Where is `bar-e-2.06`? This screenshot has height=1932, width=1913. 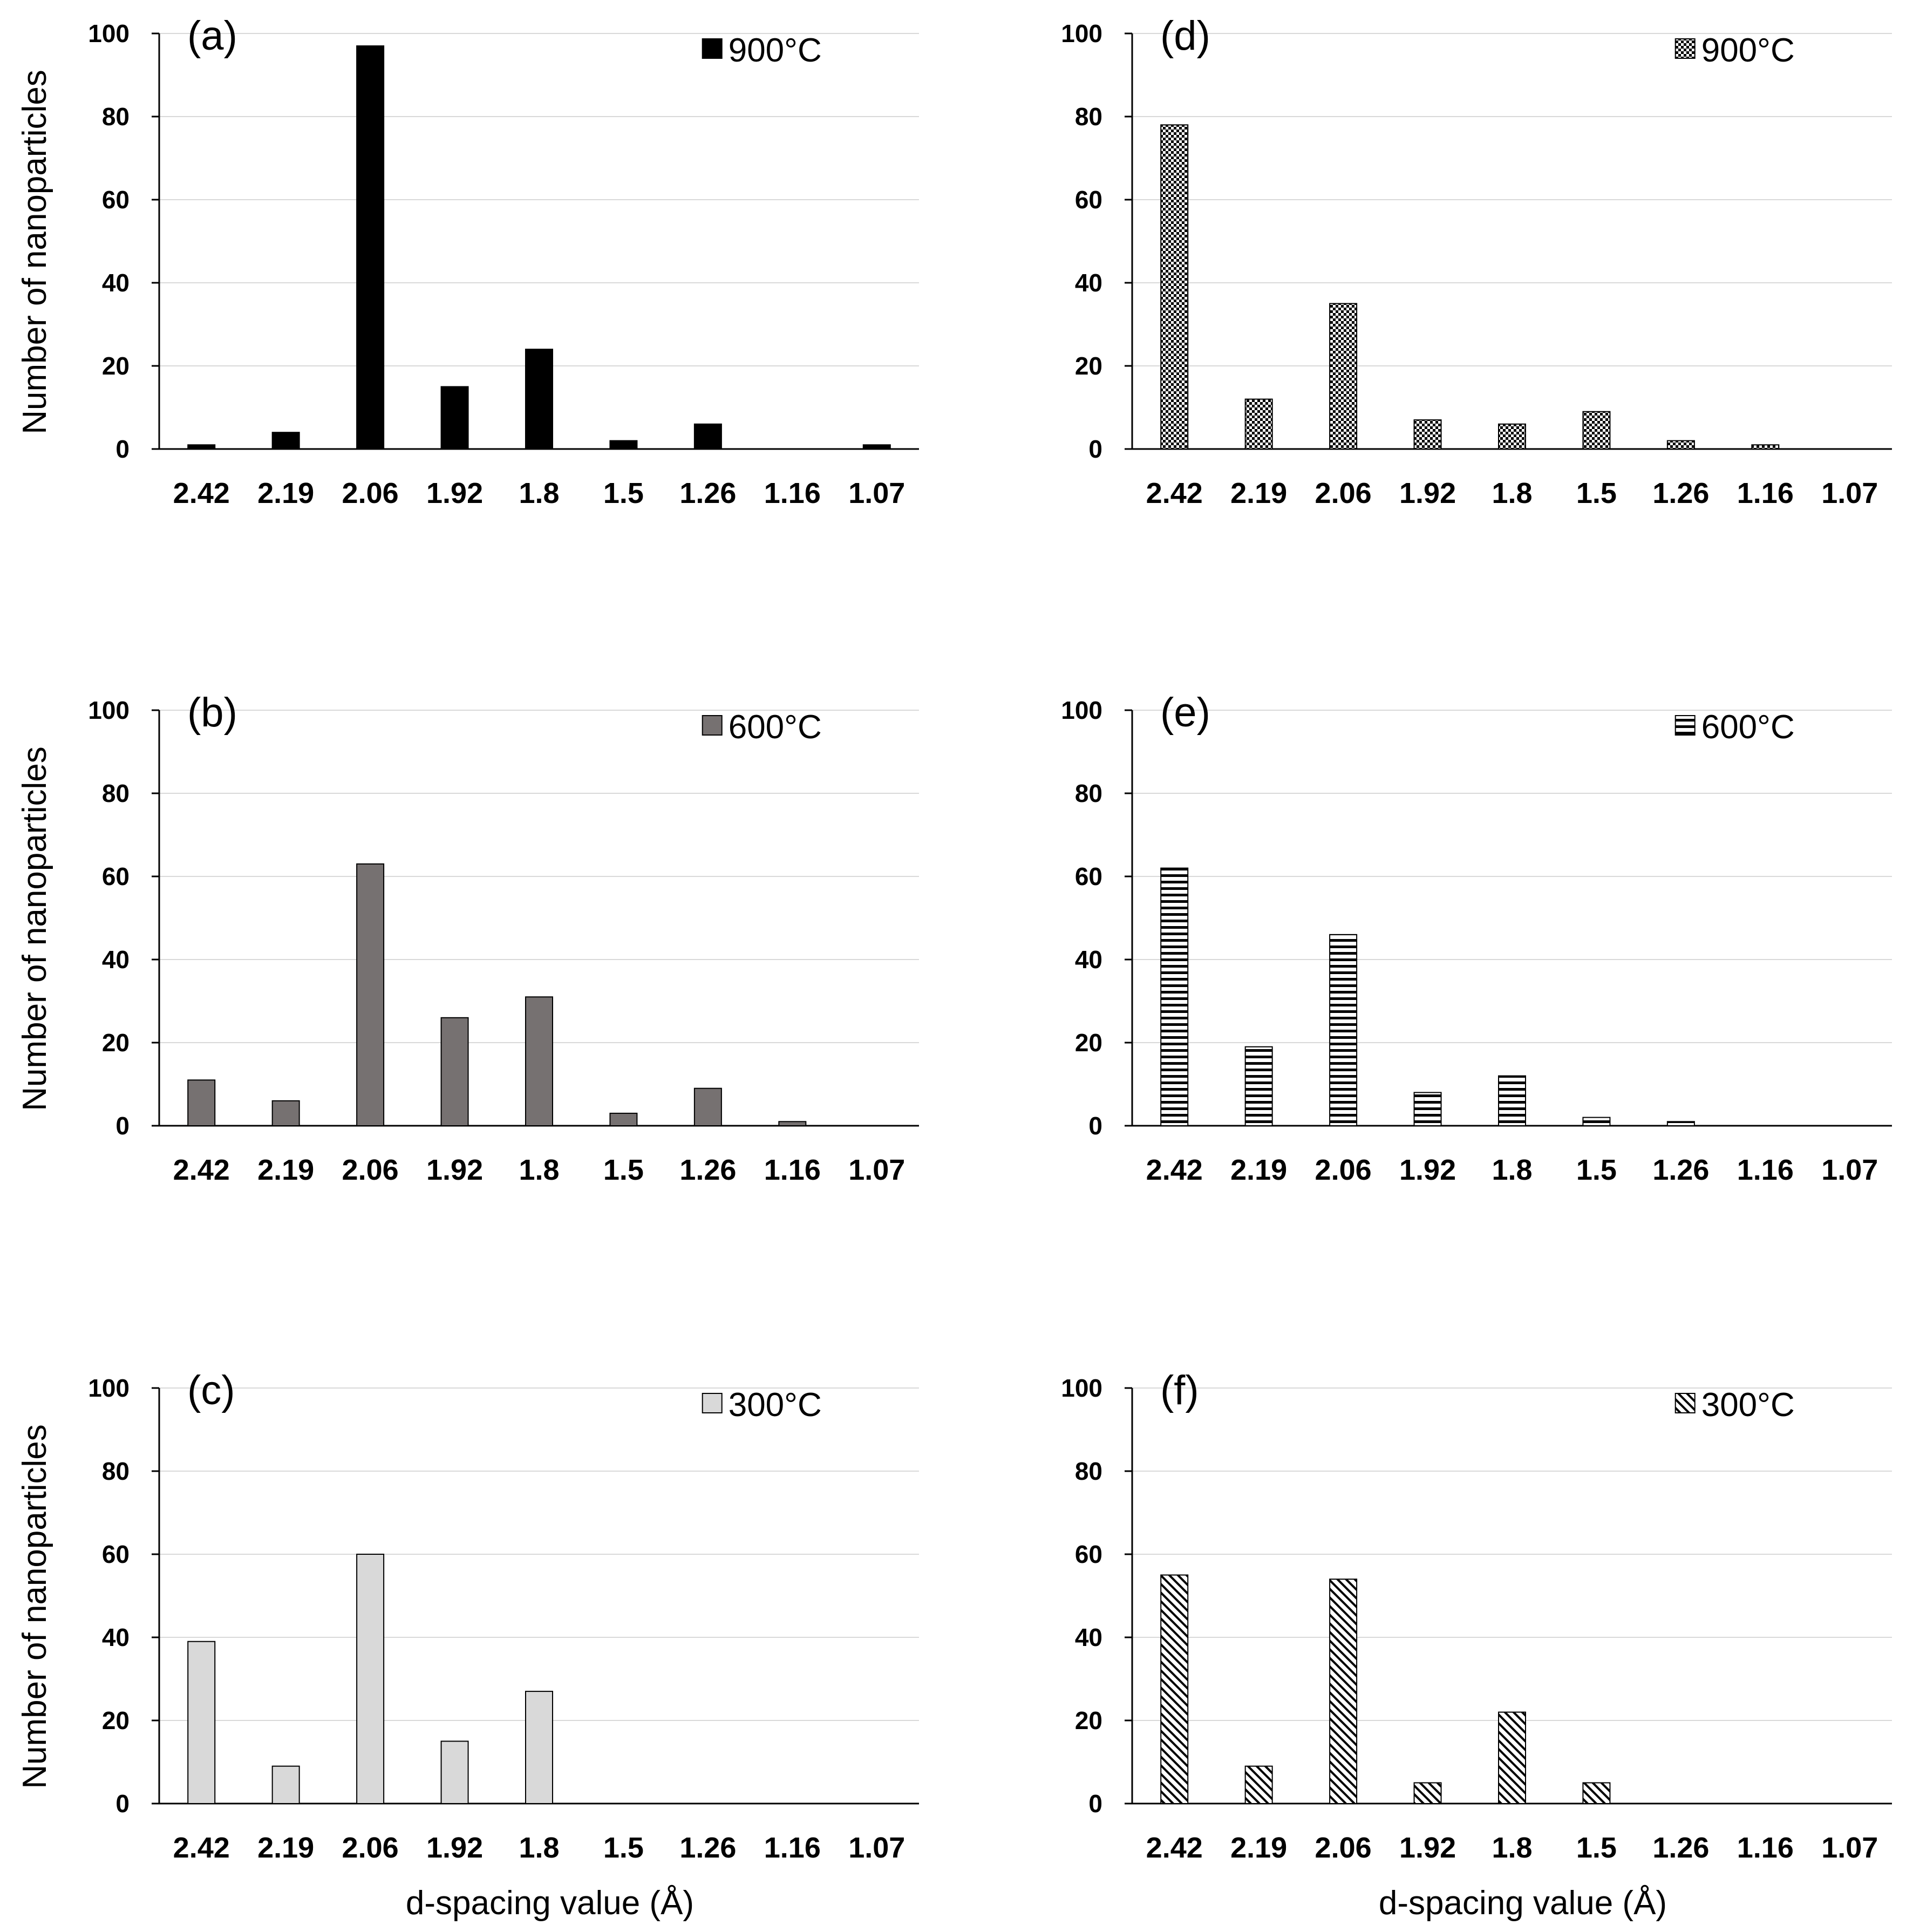 bar-e-2.06 is located at coordinates (1343, 1030).